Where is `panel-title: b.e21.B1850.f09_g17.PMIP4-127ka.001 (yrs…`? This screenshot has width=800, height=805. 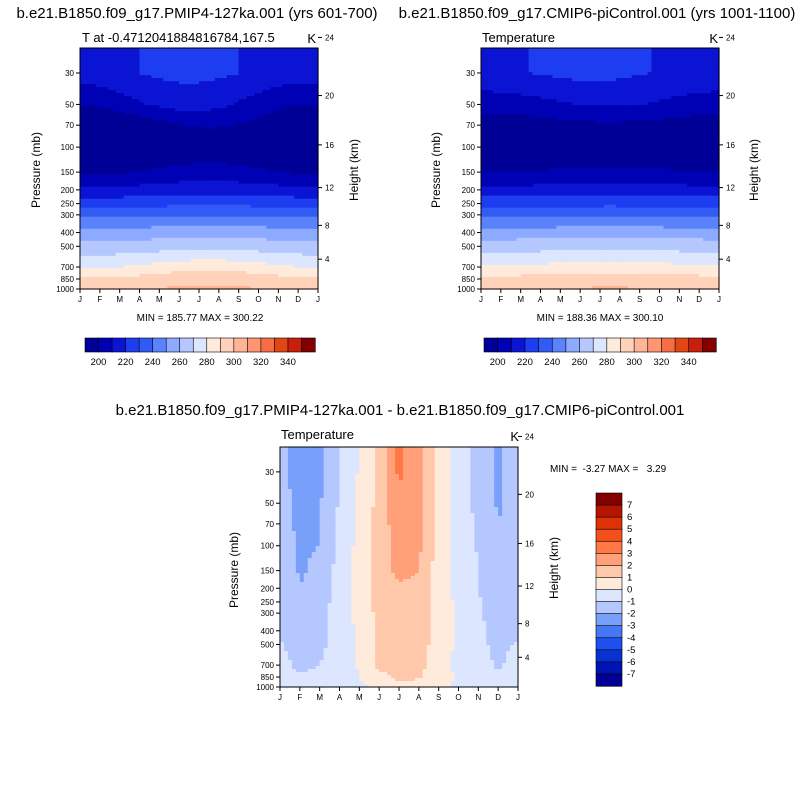 panel-title: b.e21.B1850.f09_g17.PMIP4-127ka.001 (yrs… is located at coordinates (196, 13).